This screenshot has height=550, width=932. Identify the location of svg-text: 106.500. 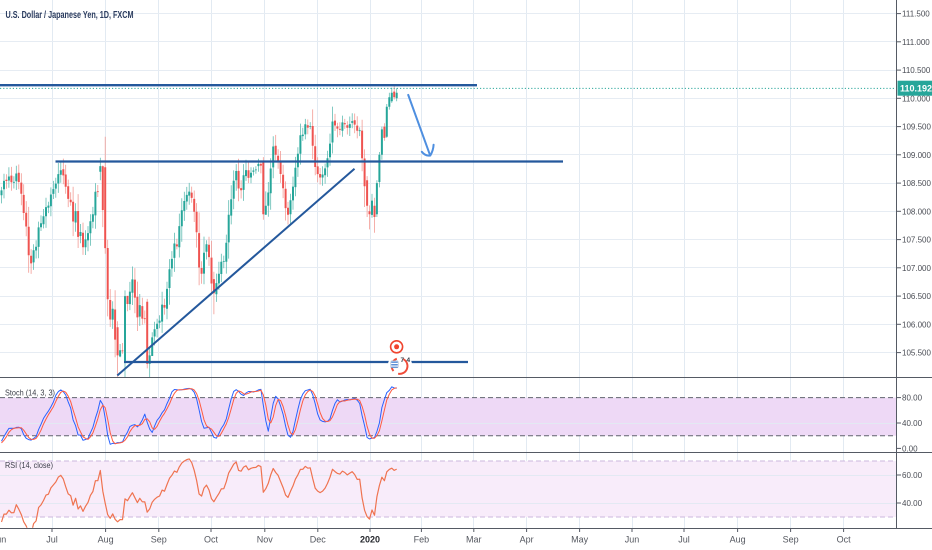
(916, 296).